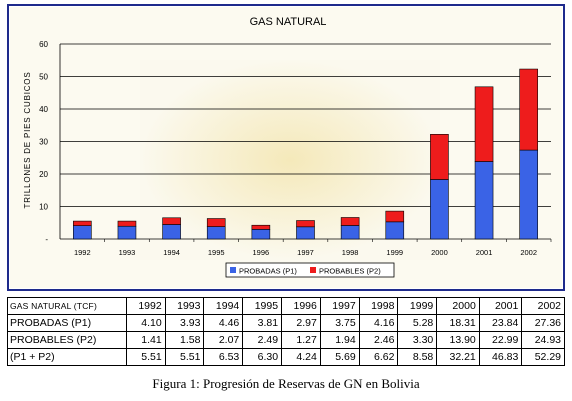 This screenshot has height=401, width=572. What do you see at coordinates (268, 271) in the screenshot?
I see `legend-label-probadas: PROBADAS (P1)` at bounding box center [268, 271].